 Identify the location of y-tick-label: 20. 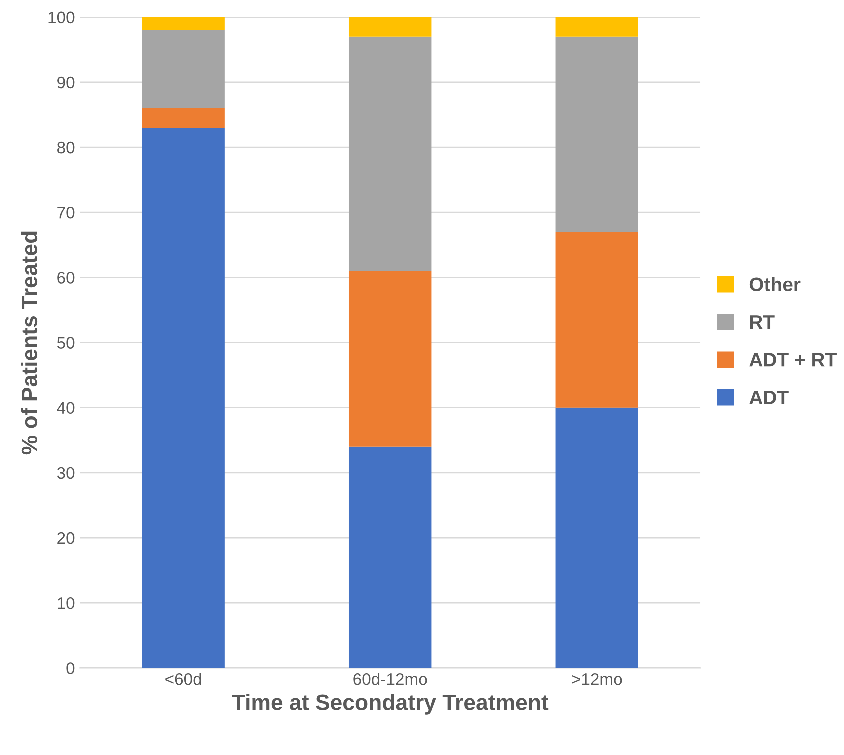
(66, 538).